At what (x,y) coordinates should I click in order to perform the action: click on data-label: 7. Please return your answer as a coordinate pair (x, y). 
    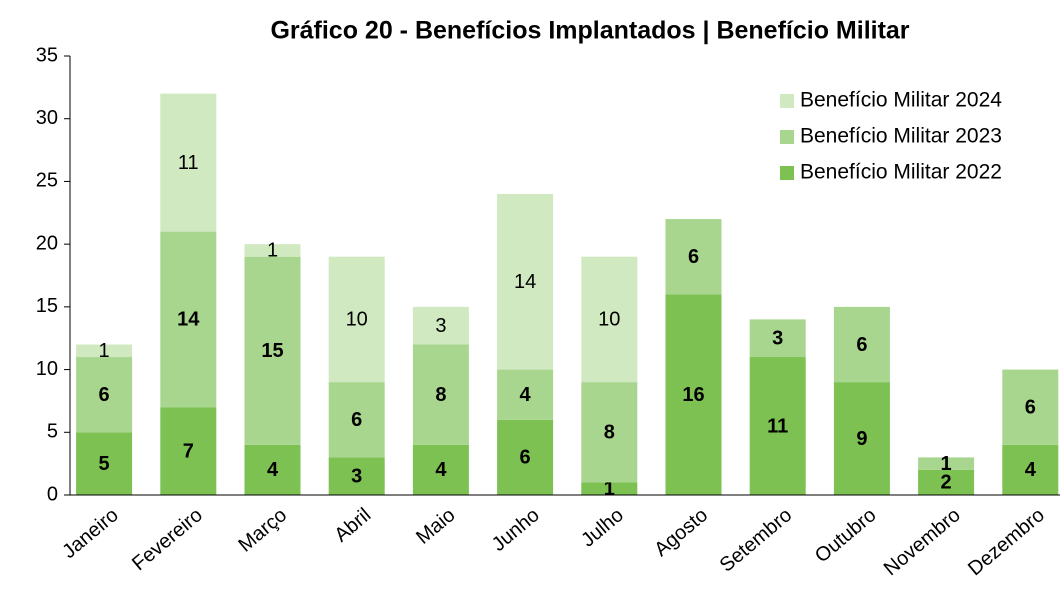
    Looking at the image, I should click on (188, 451).